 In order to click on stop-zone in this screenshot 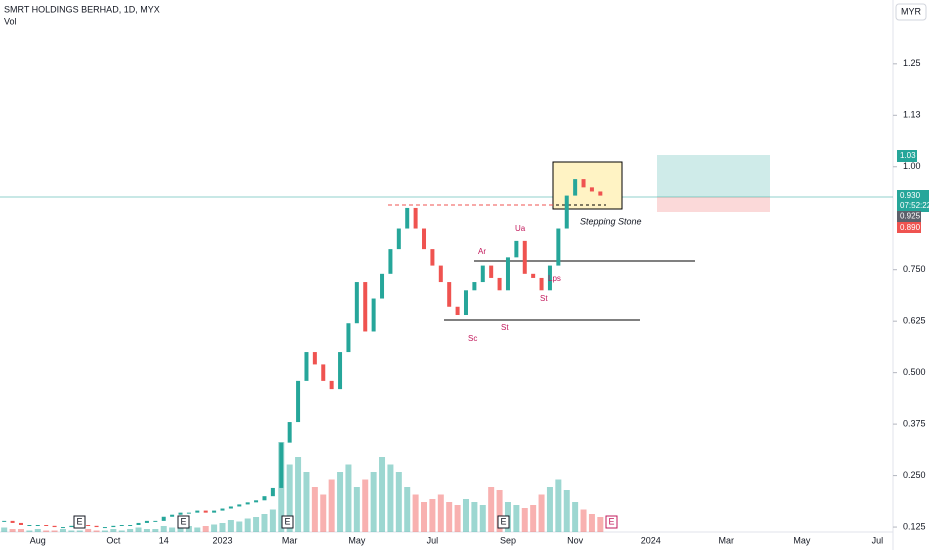, I will do `click(713, 204)`.